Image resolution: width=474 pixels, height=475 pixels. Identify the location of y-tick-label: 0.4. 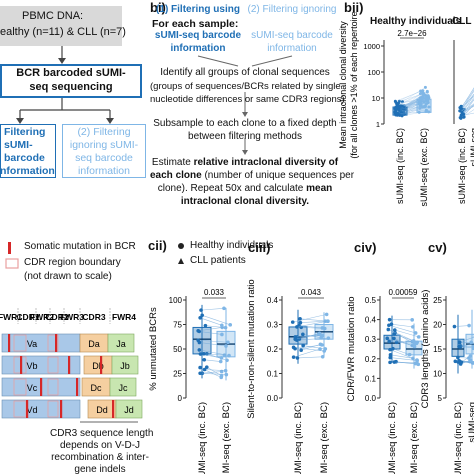
(273, 300).